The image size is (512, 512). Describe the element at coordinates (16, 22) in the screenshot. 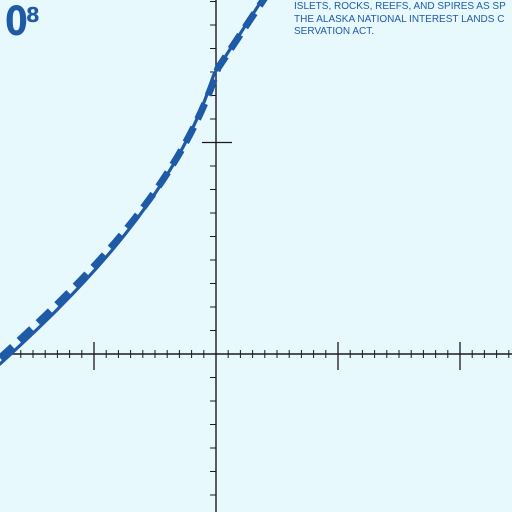

I see `page-number-main: 0` at that location.